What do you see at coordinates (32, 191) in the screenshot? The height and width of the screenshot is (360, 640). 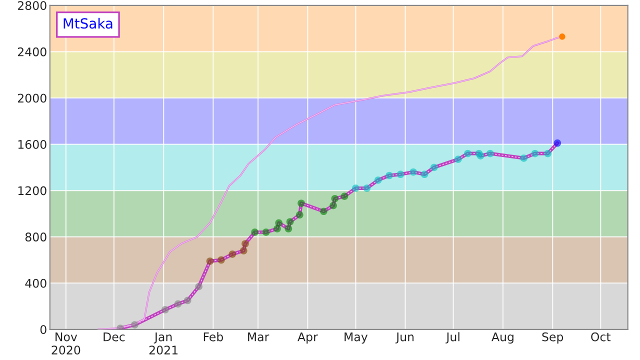 I see `y-tick-label: 1200` at bounding box center [32, 191].